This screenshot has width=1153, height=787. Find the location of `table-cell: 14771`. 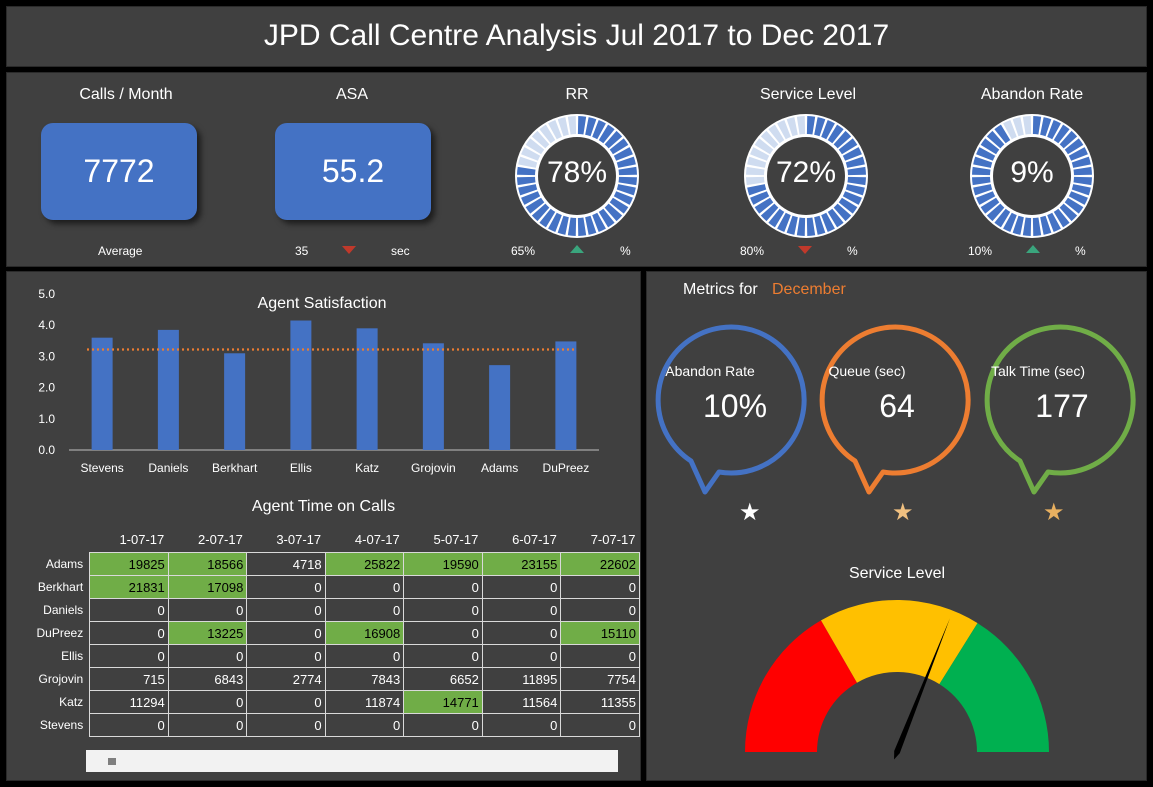

table-cell: 14771 is located at coordinates (443, 702).